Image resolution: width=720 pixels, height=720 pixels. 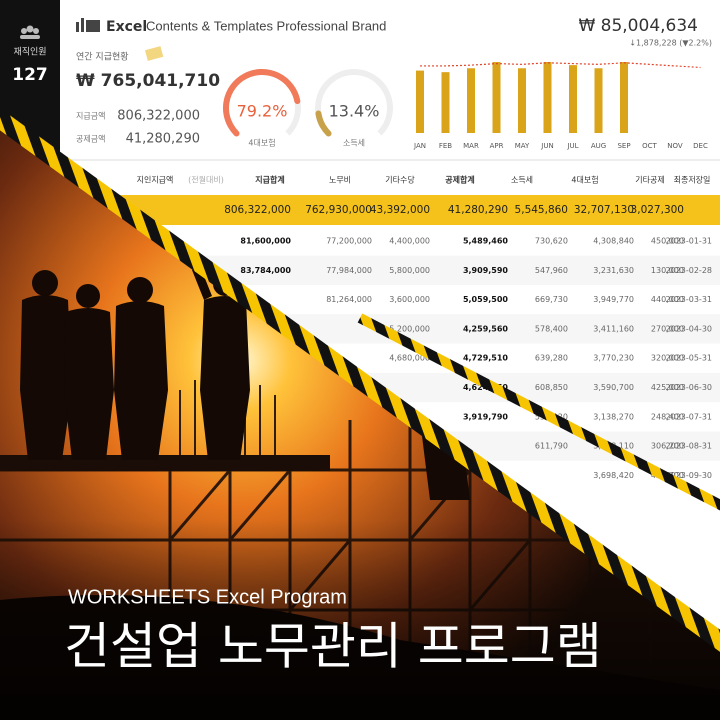 I want to click on table-cell: 669,730, so click(x=551, y=299).